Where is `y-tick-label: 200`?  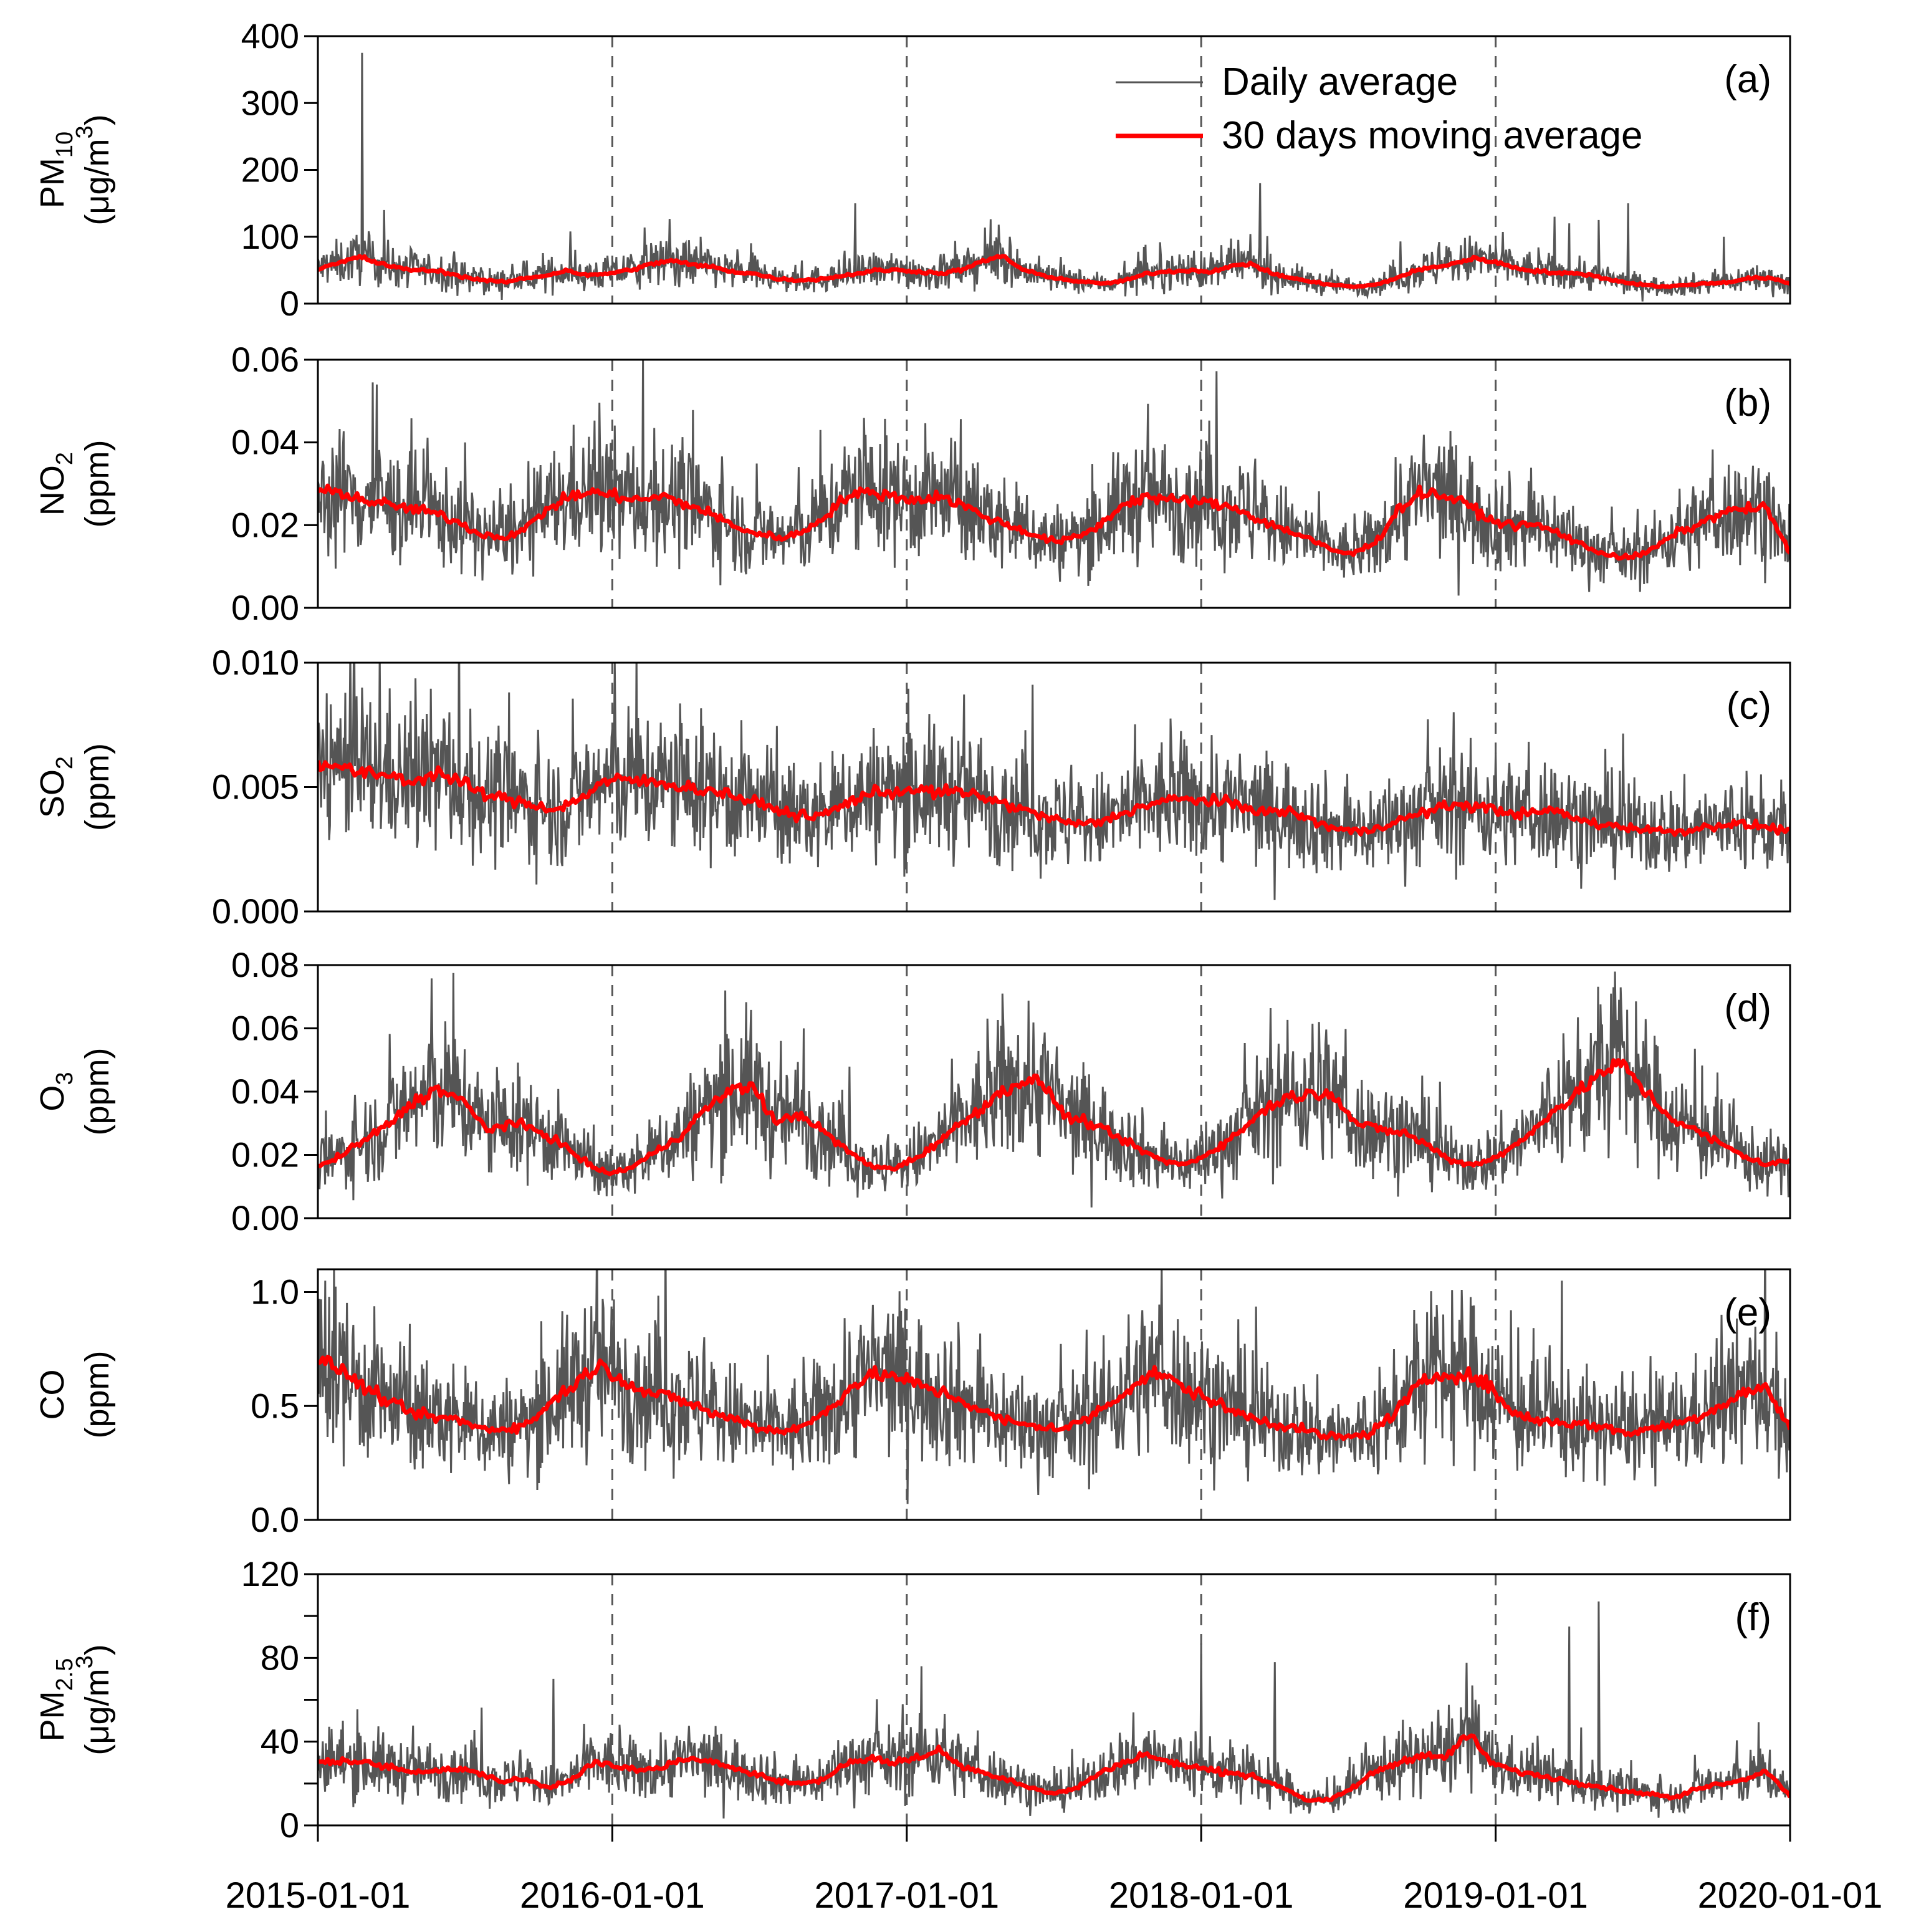
y-tick-label: 200 is located at coordinates (270, 170).